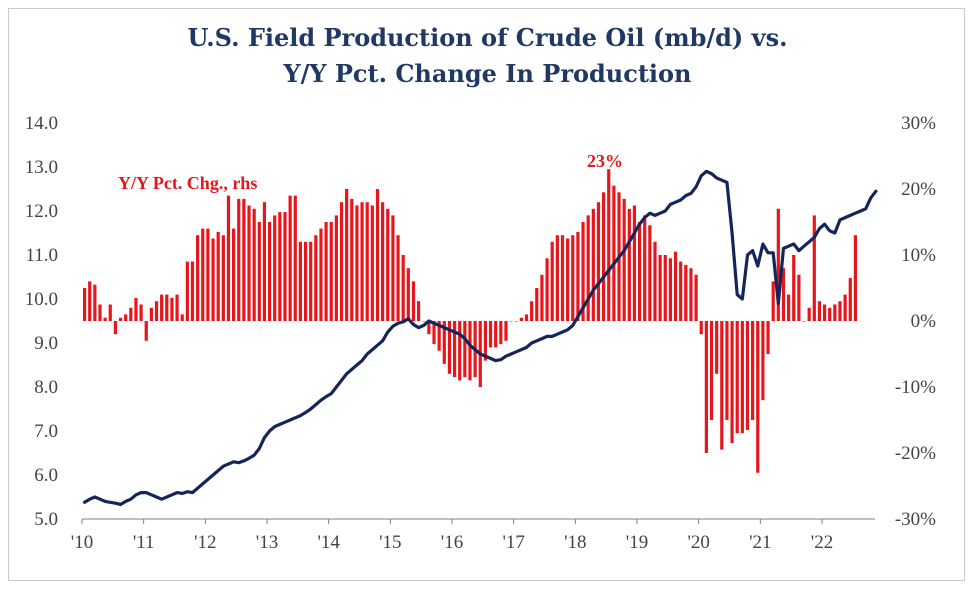 The image size is (975, 591). I want to click on left-tick-label: 14.0, so click(41, 123).